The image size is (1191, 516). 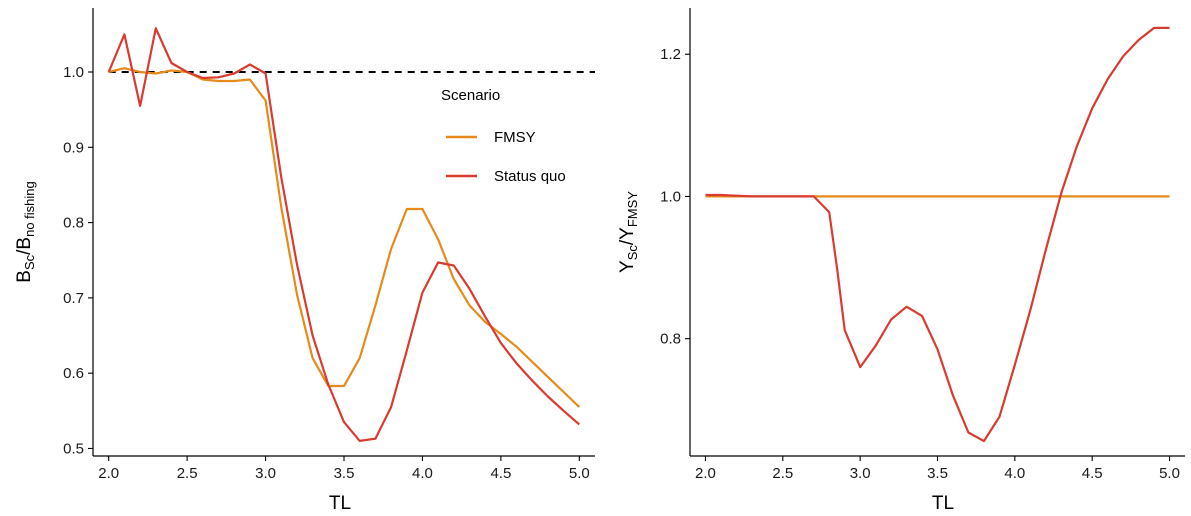 What do you see at coordinates (530, 176) in the screenshot?
I see `legend-label-status-quo: Status quo` at bounding box center [530, 176].